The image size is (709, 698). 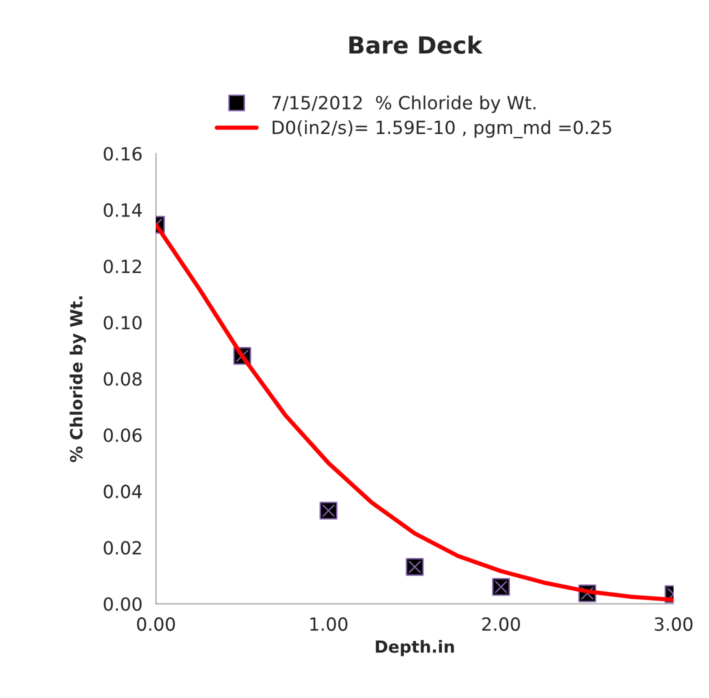 What do you see at coordinates (123, 491) in the screenshot?
I see `y-tick-label: 0.04` at bounding box center [123, 491].